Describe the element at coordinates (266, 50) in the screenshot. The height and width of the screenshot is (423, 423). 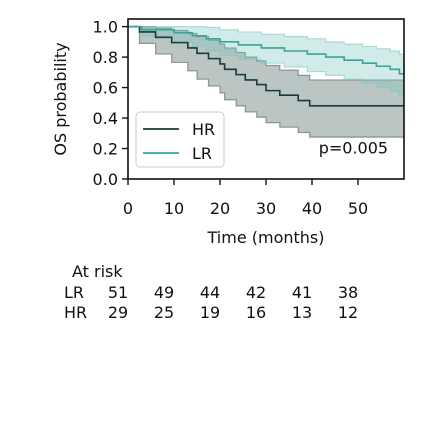
I see `survival-curve-lr` at that location.